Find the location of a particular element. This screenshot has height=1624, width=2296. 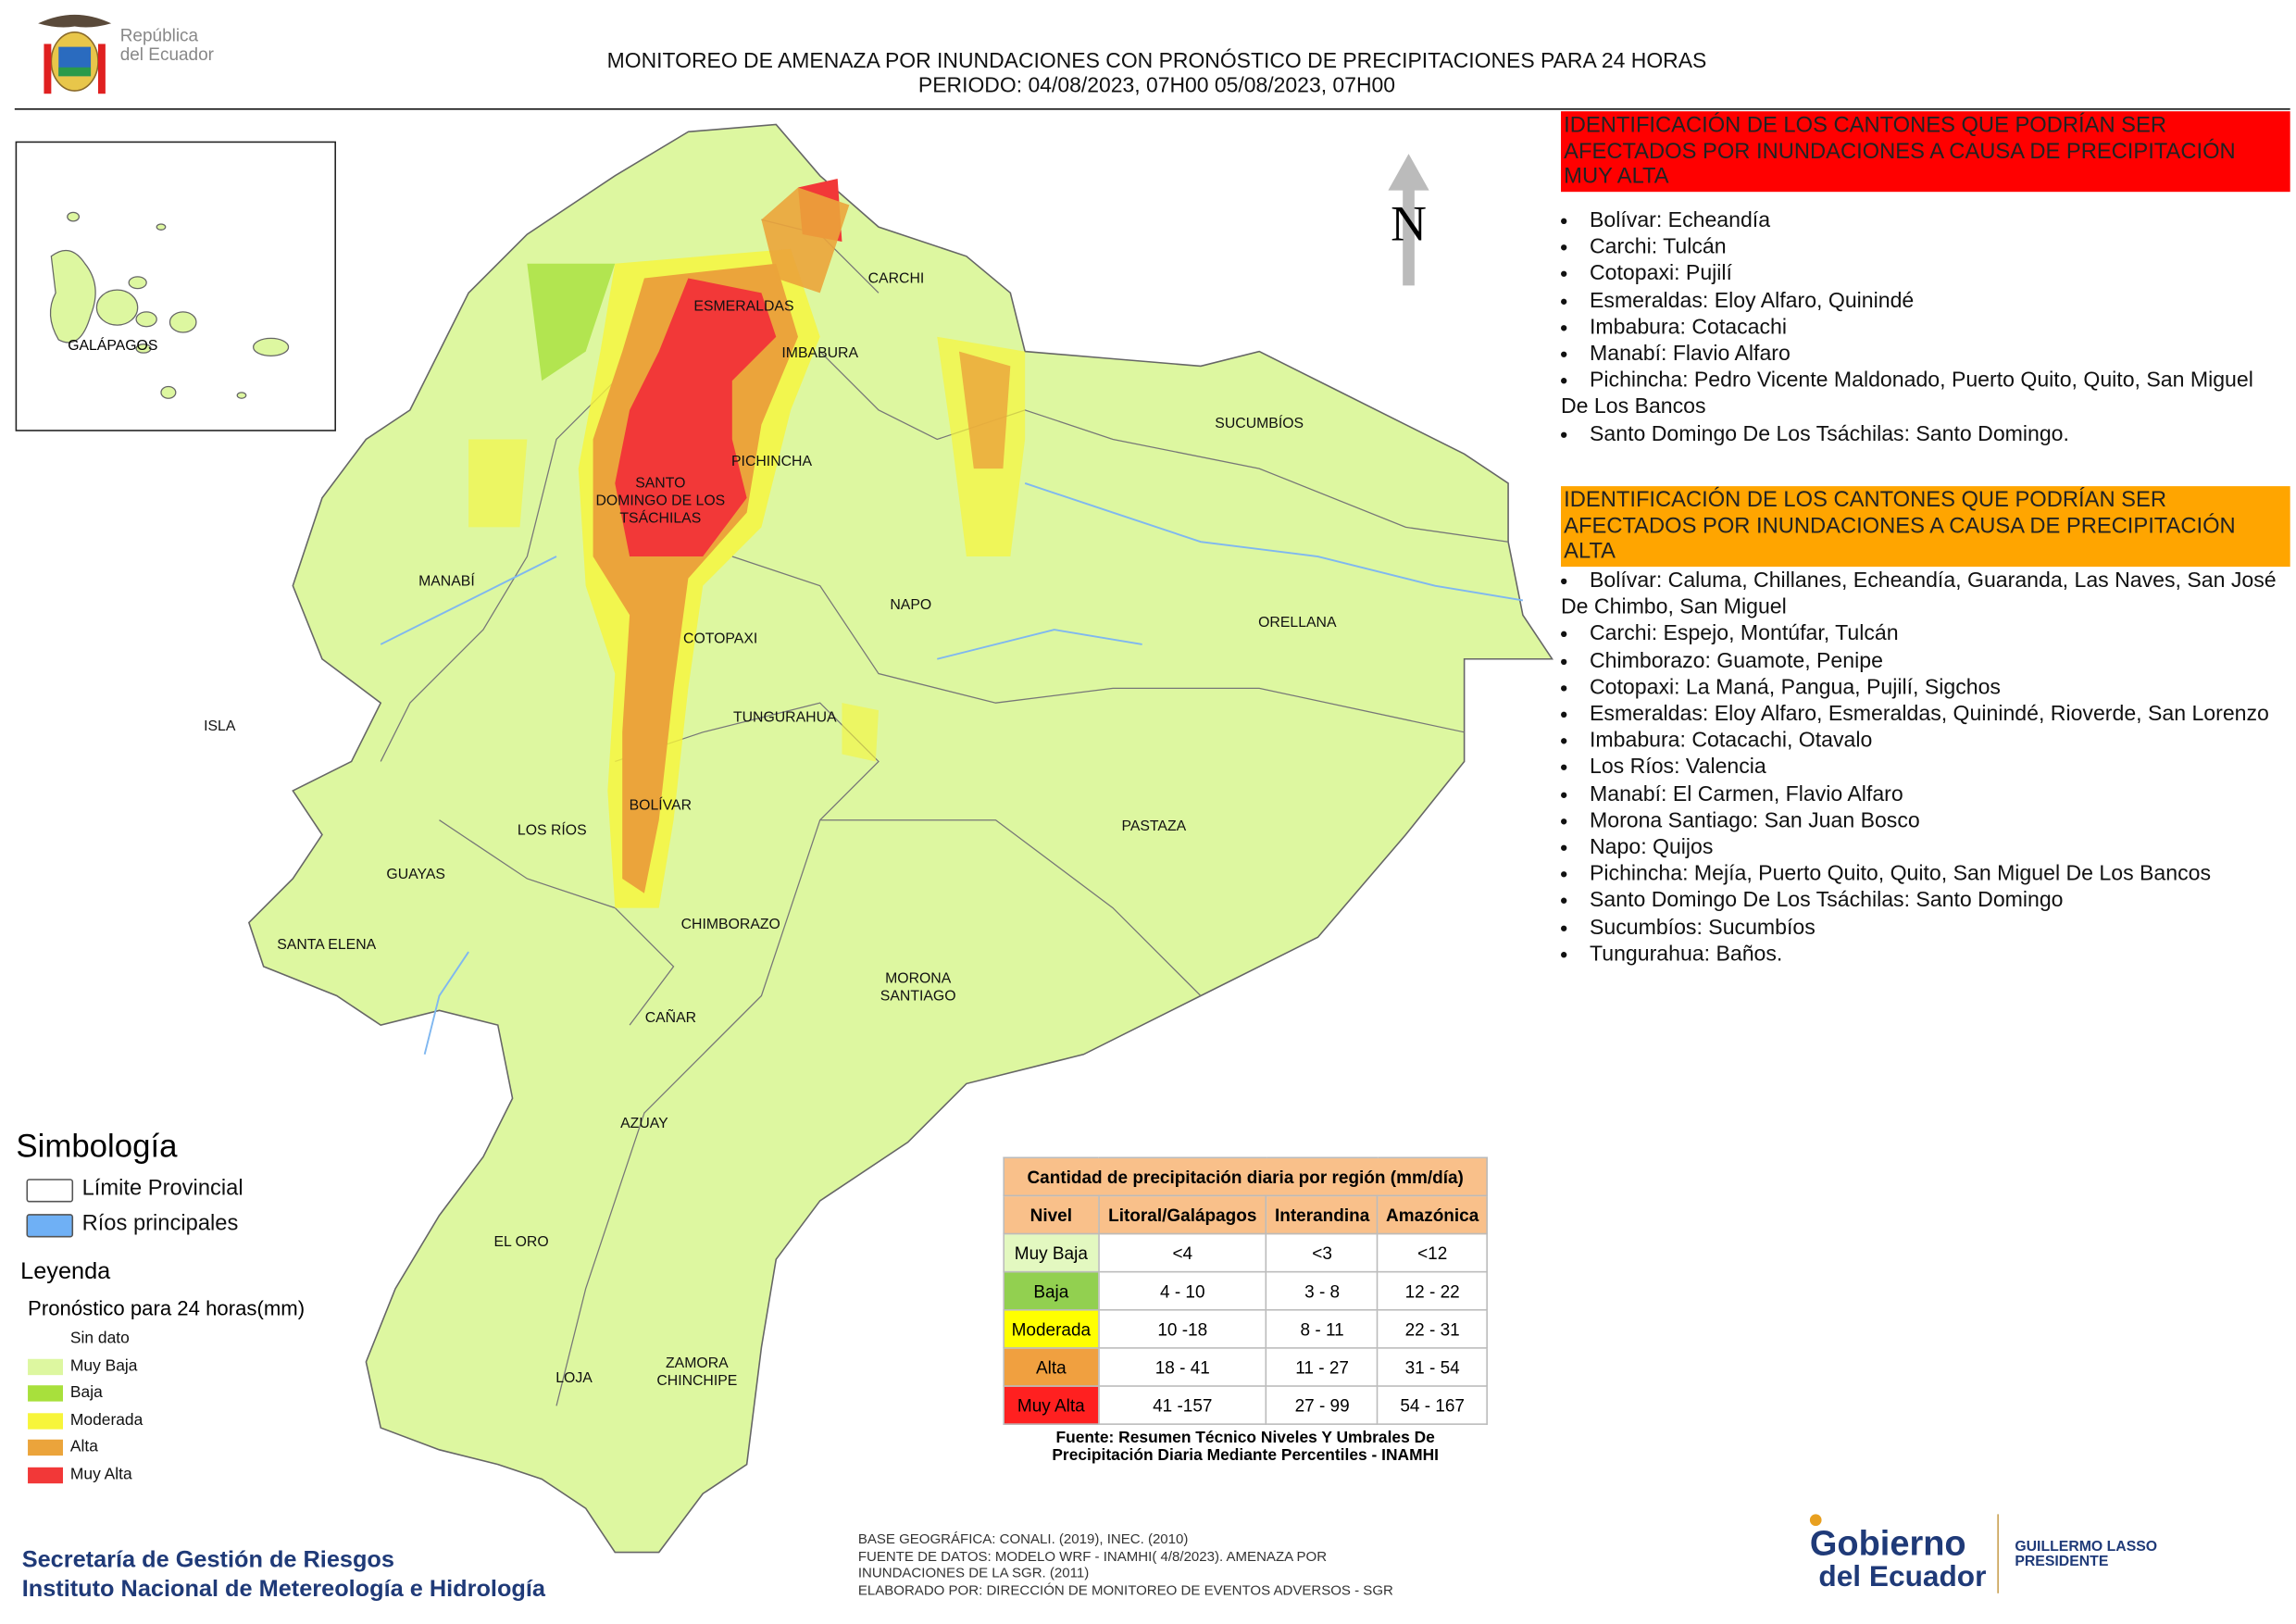

province-line: LOS RÍOS is located at coordinates (552, 831).